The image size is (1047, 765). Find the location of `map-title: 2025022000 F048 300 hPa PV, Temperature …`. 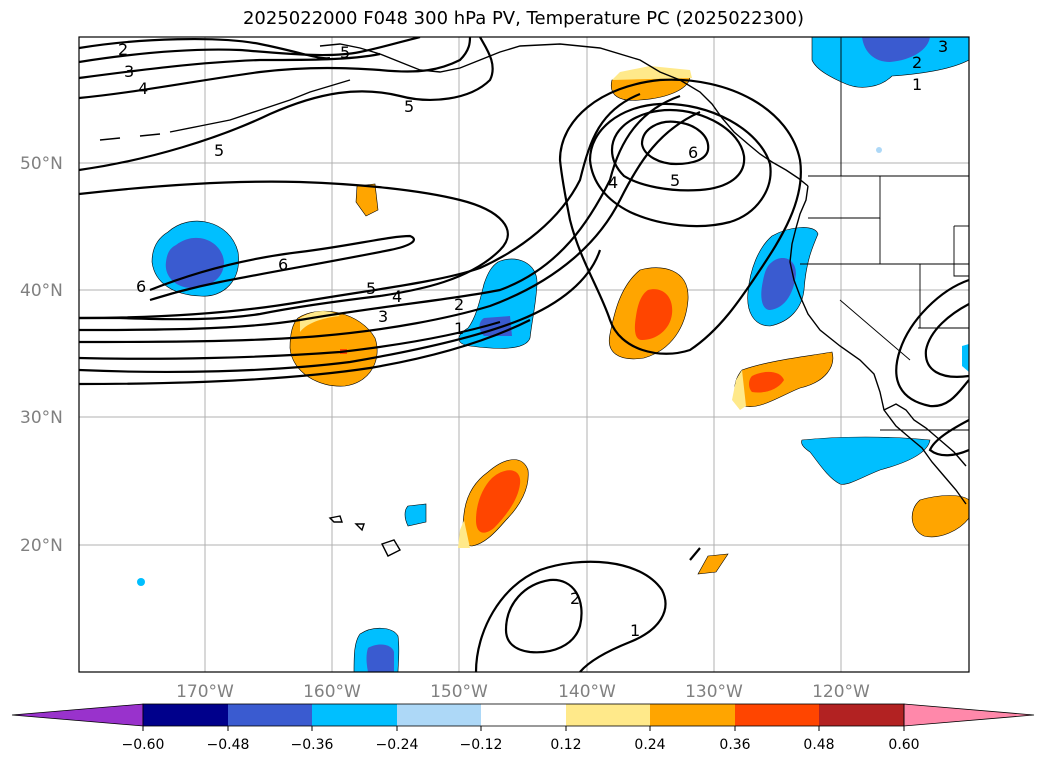

map-title: 2025022000 F048 300 hPa PV, Temperature … is located at coordinates (523, 18).